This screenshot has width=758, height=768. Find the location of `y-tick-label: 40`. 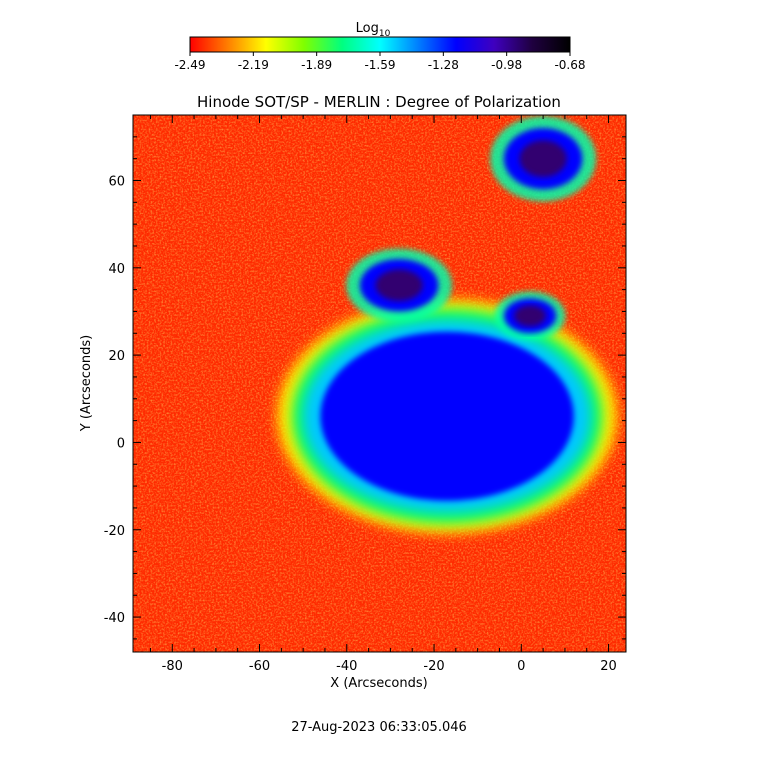

y-tick-label: 40 is located at coordinates (116, 269).